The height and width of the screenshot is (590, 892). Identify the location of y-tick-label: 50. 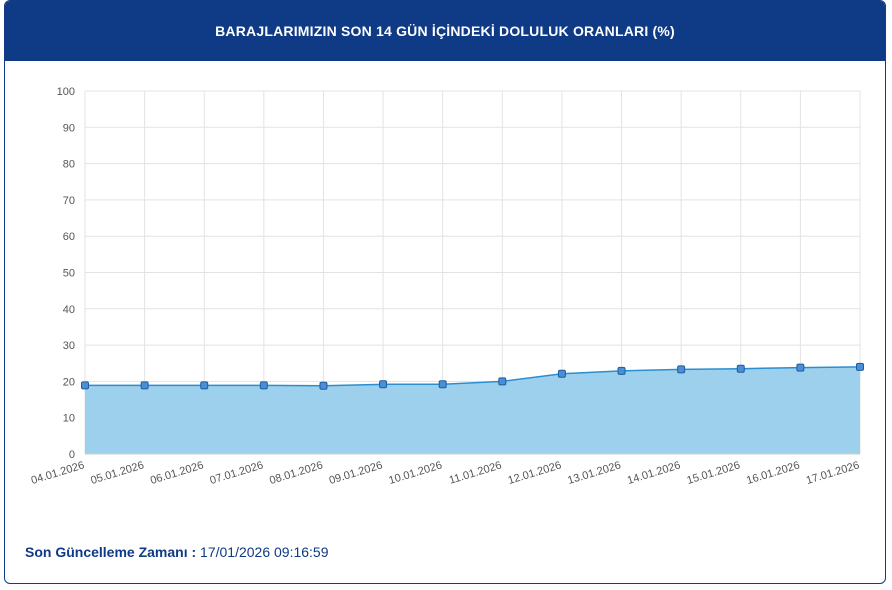
(69, 274).